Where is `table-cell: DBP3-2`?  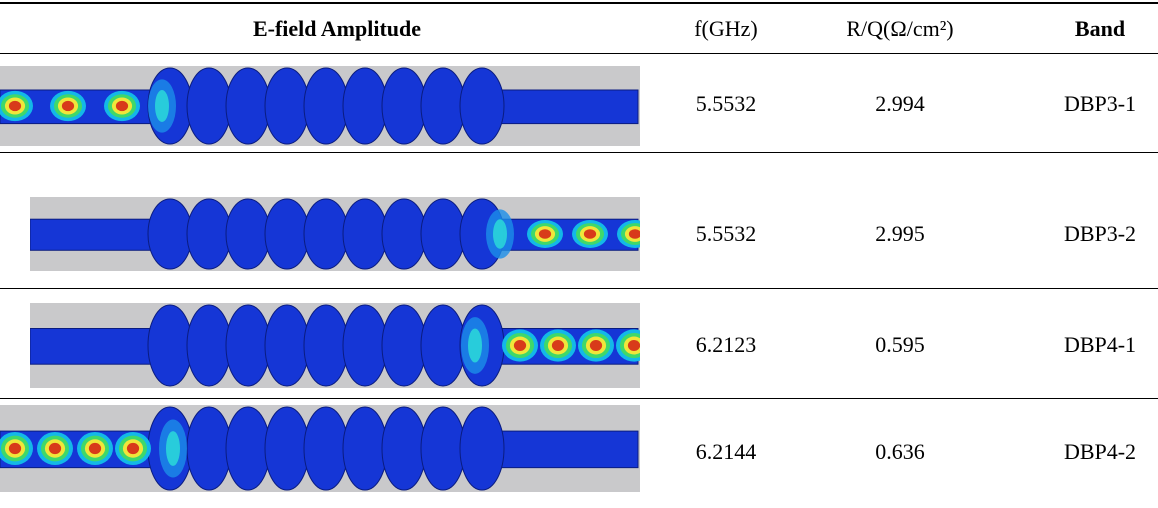
table-cell: DBP3-2 is located at coordinates (1100, 233).